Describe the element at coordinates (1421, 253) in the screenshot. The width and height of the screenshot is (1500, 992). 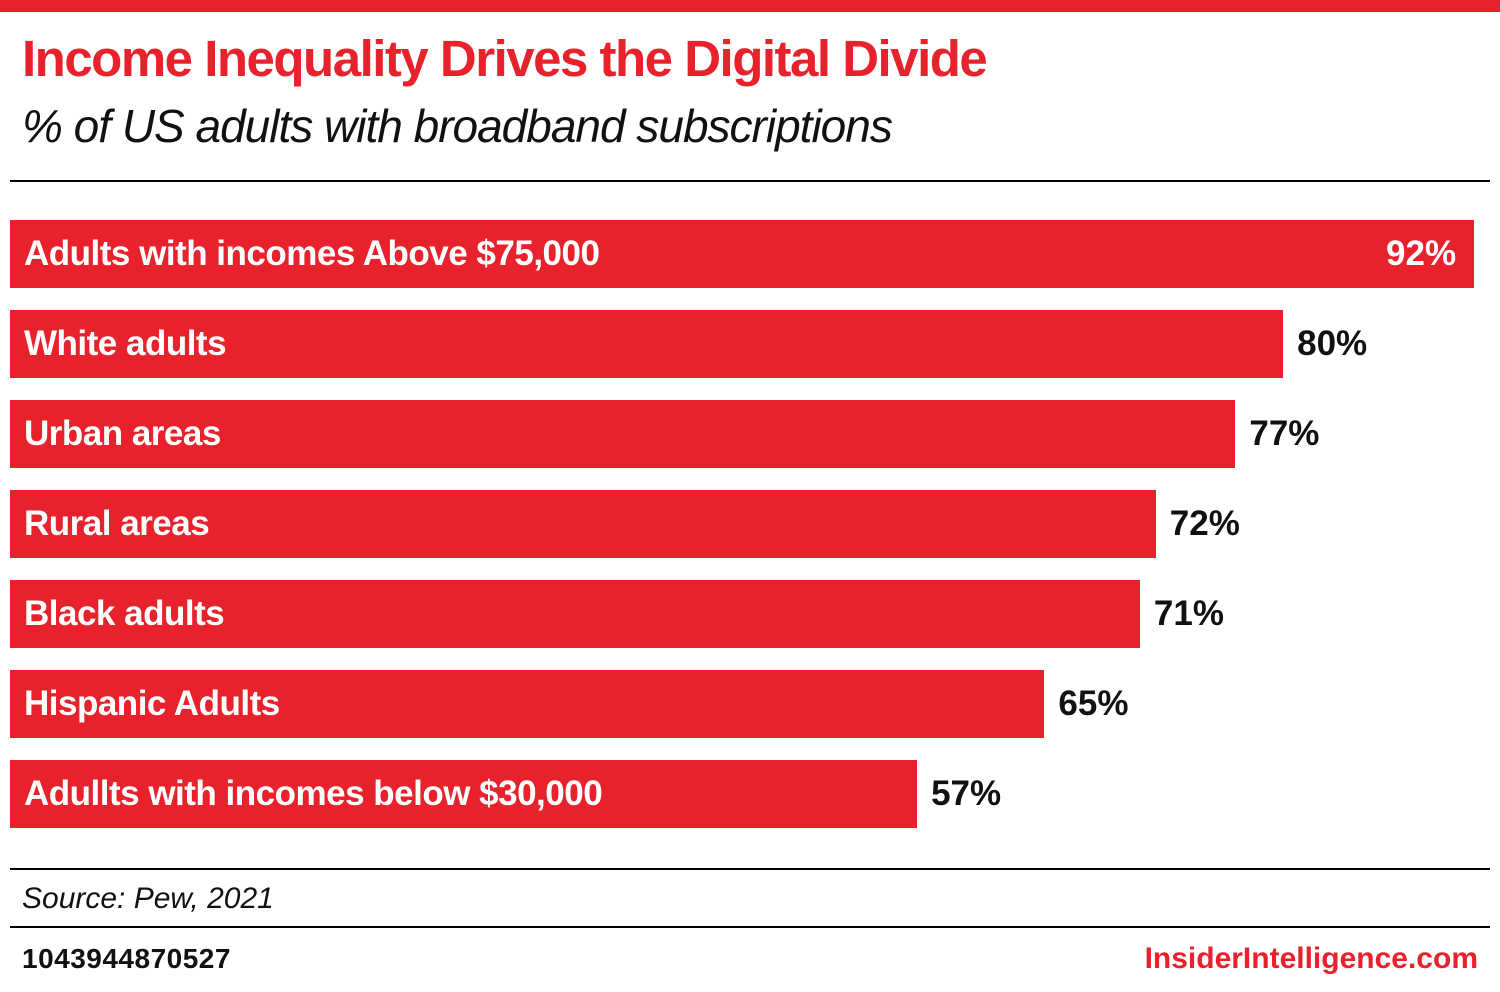
I see `bar-value: 92%` at that location.